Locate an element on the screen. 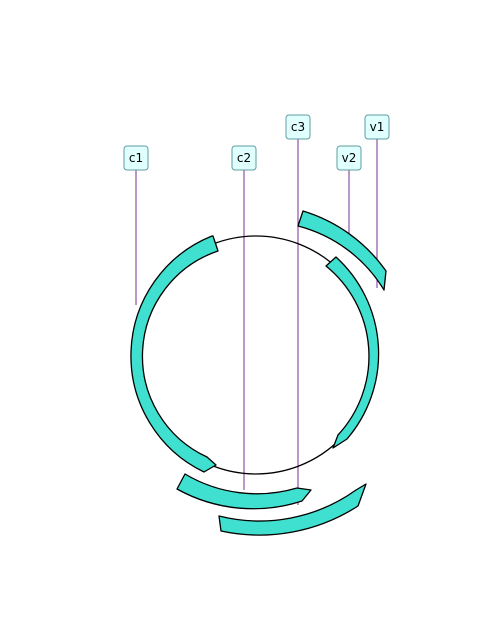  label-c2-text: c2 is located at coordinates (244, 158).